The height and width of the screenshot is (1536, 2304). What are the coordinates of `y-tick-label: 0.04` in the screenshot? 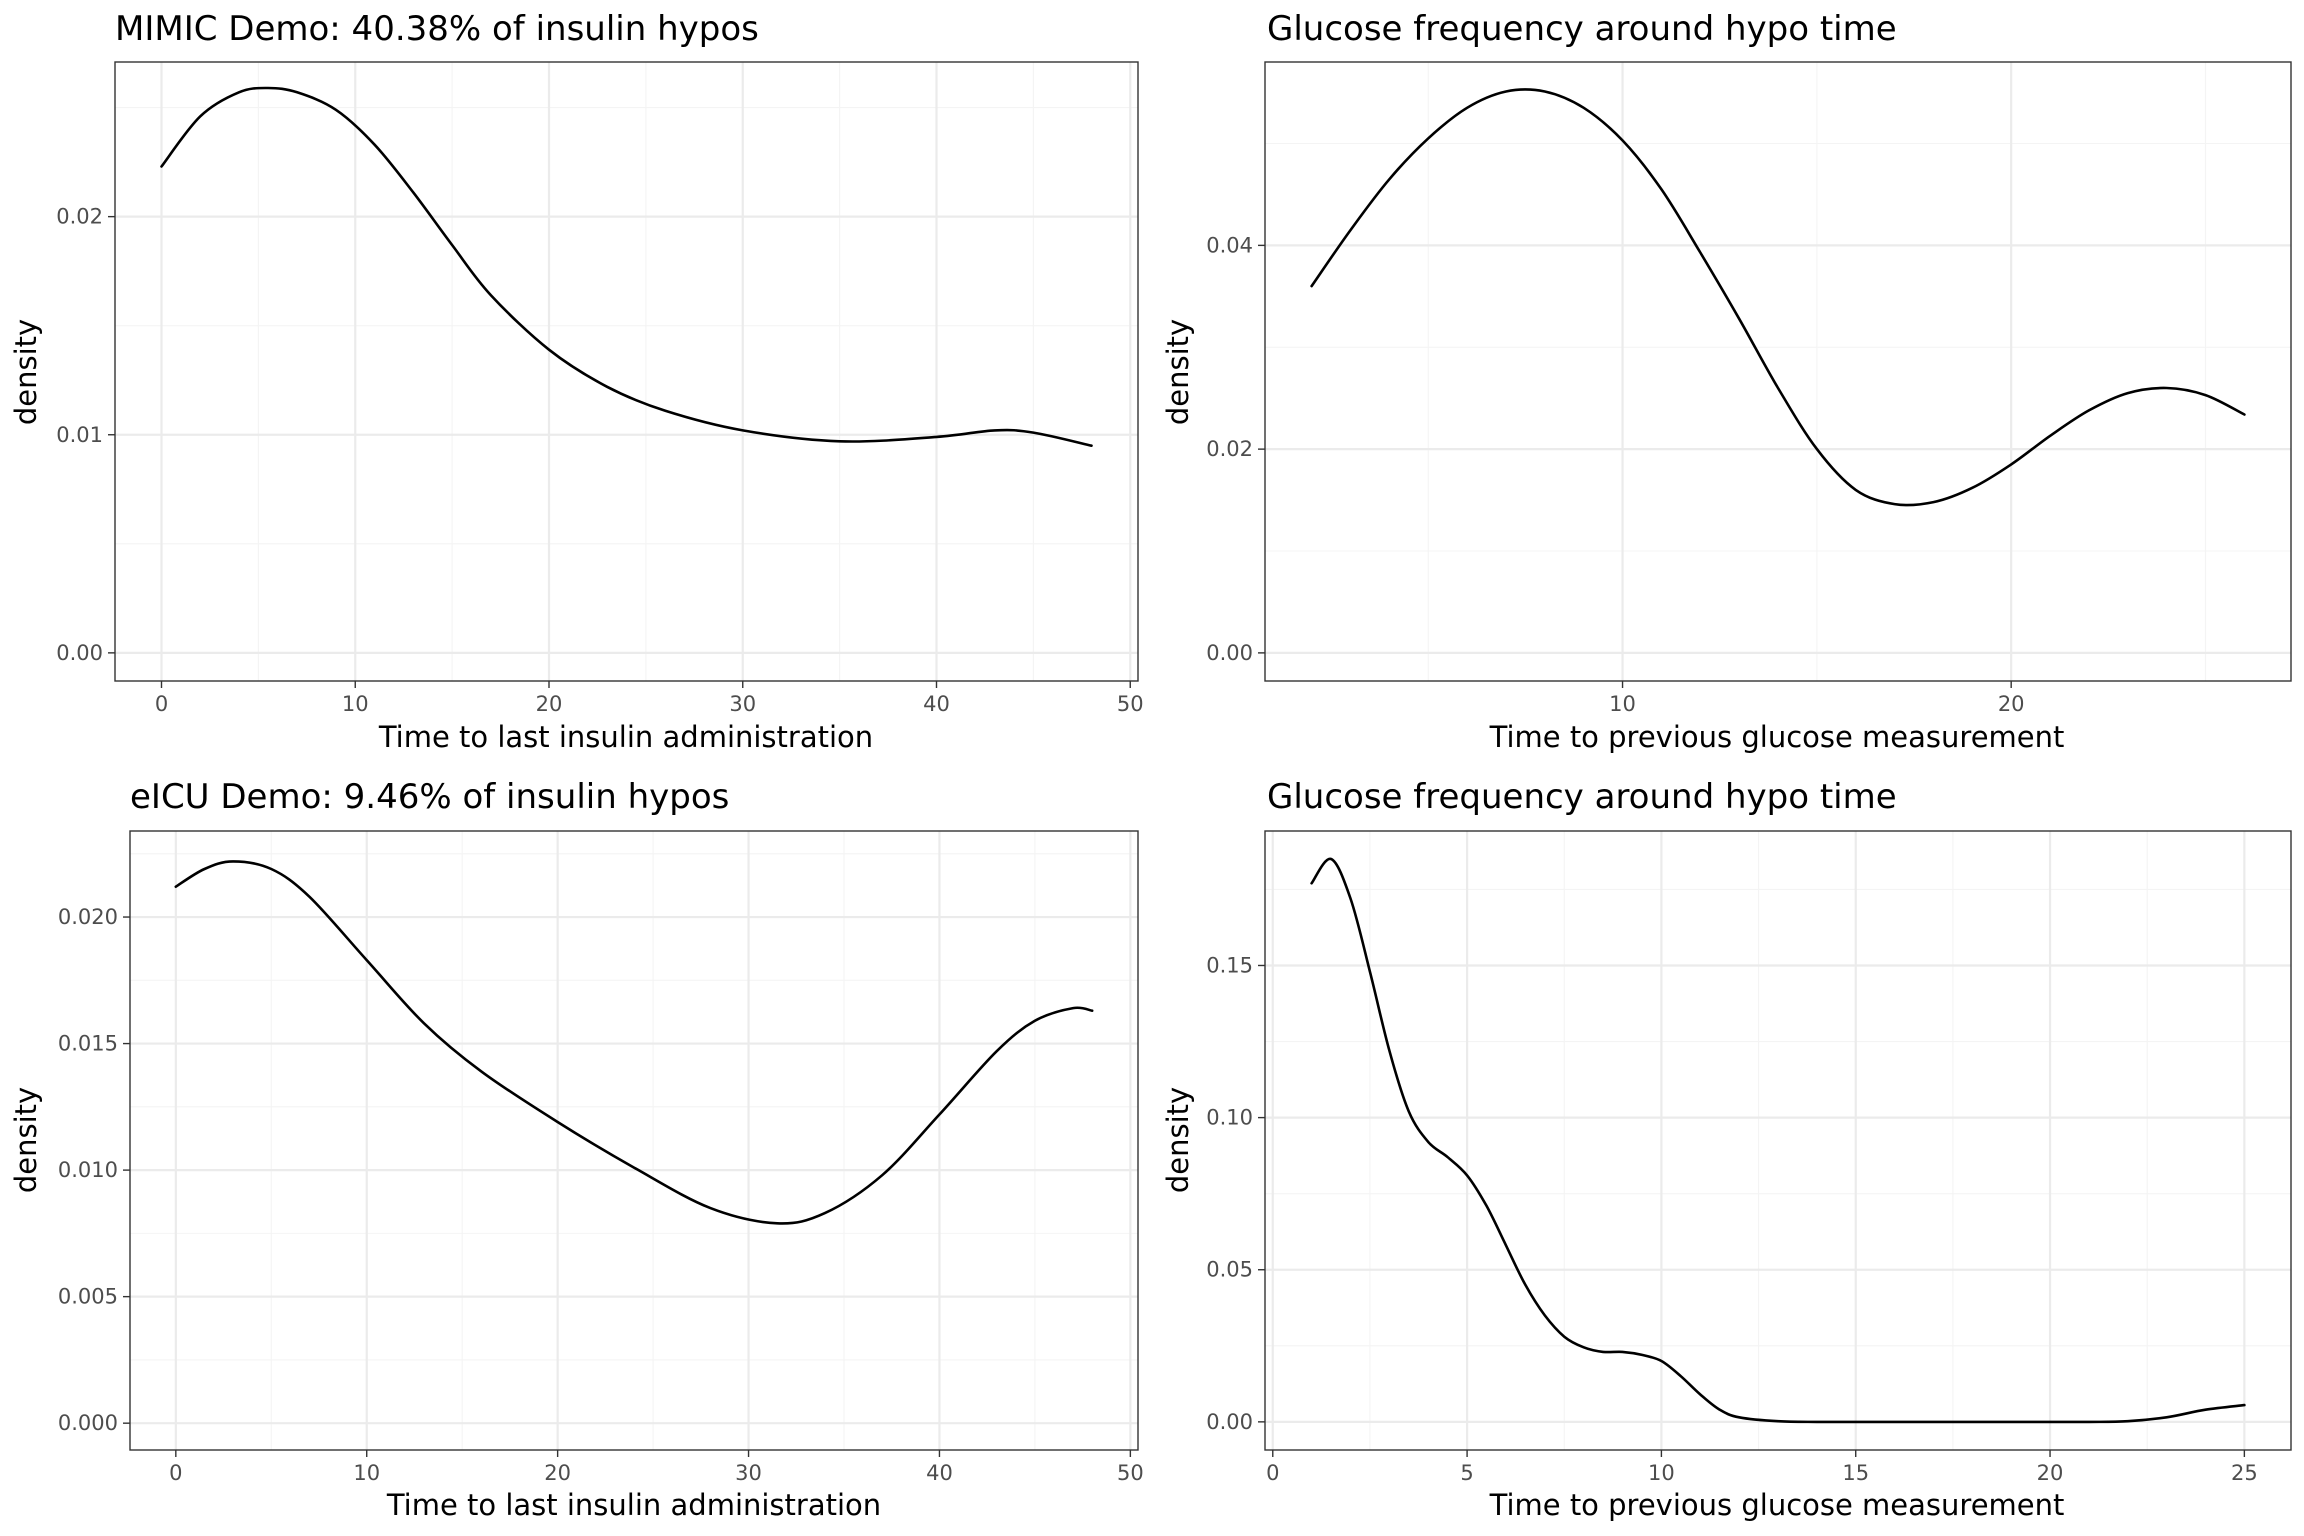 It's located at (1229, 245).